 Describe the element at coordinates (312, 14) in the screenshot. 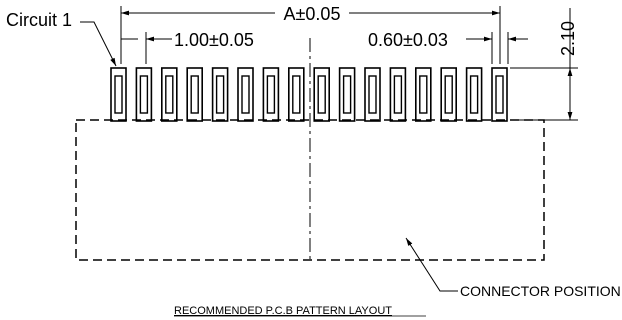

I see `overall-dim-label: A±0.05` at that location.